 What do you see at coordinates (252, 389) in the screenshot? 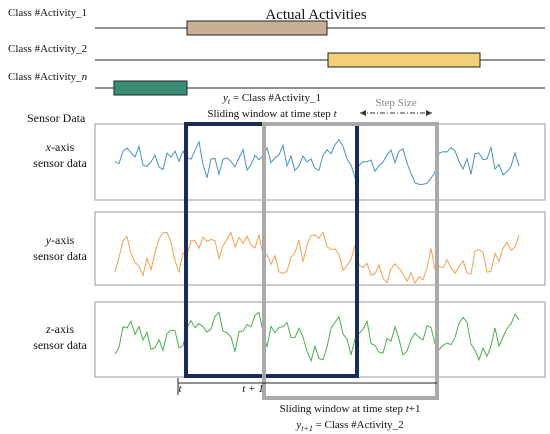
I see `time-label: t + 1` at bounding box center [252, 389].